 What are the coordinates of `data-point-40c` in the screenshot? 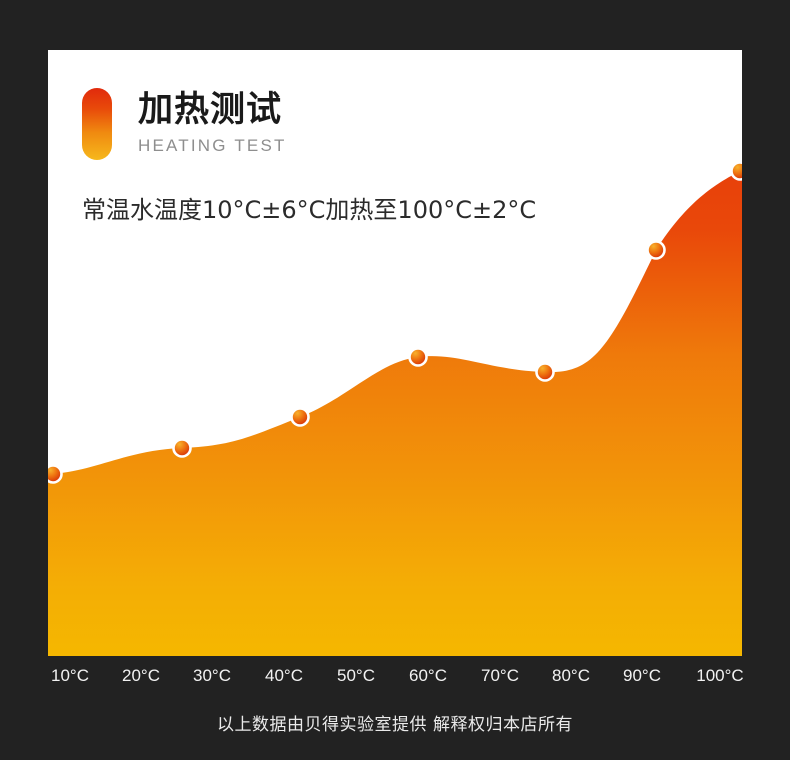 It's located at (300, 417).